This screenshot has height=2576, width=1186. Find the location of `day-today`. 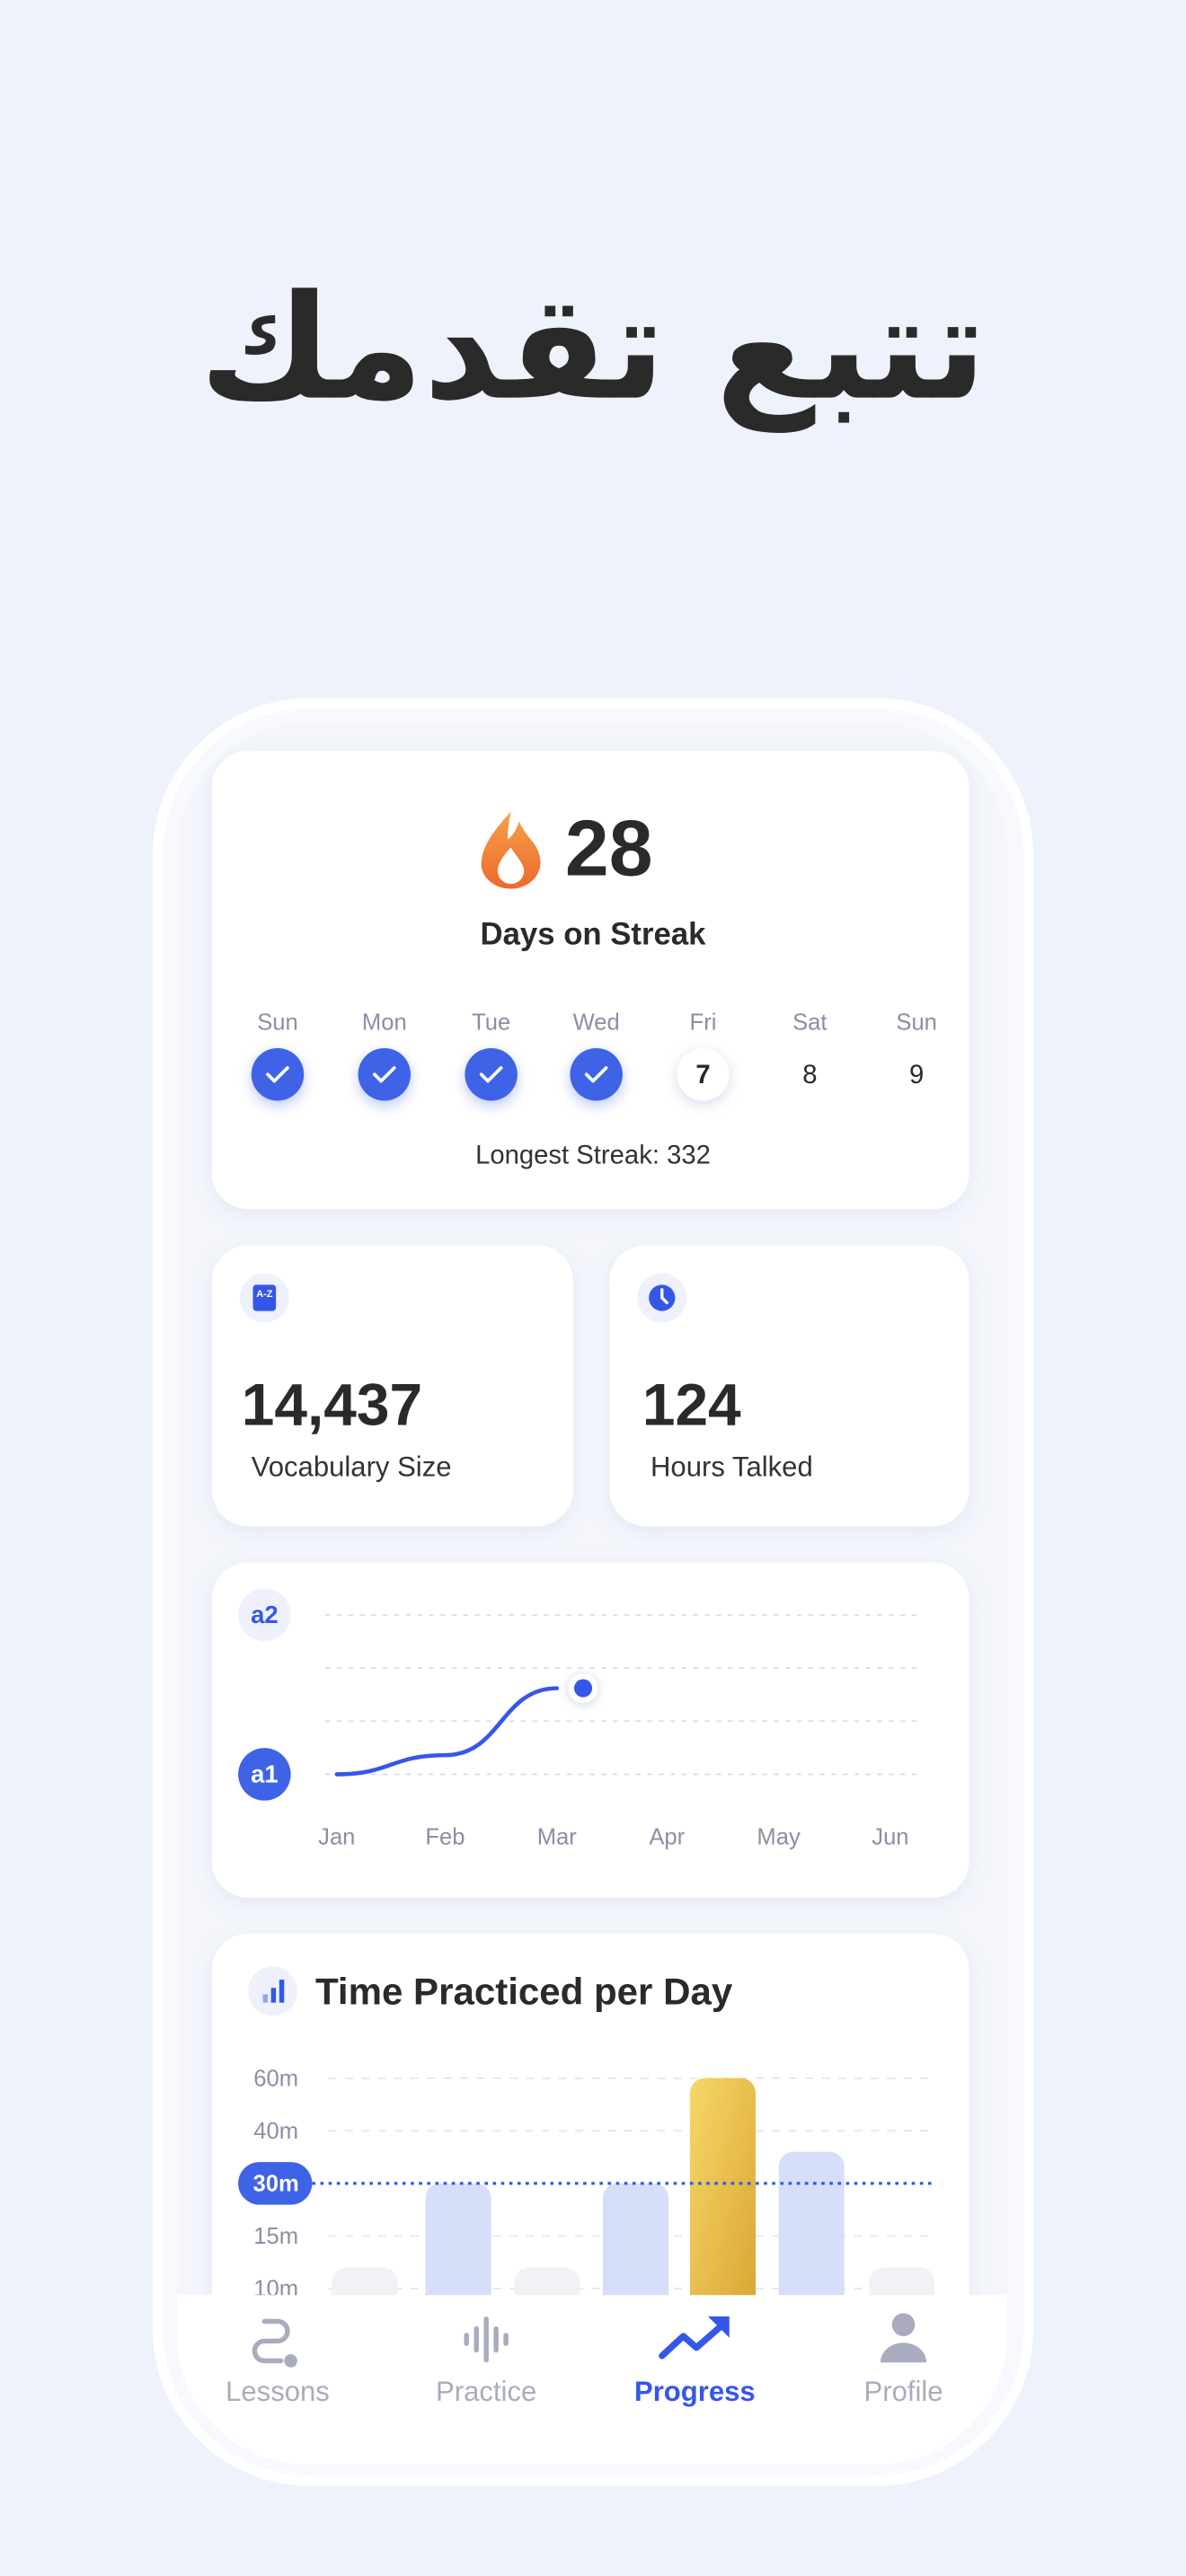

day-today is located at coordinates (703, 1074).